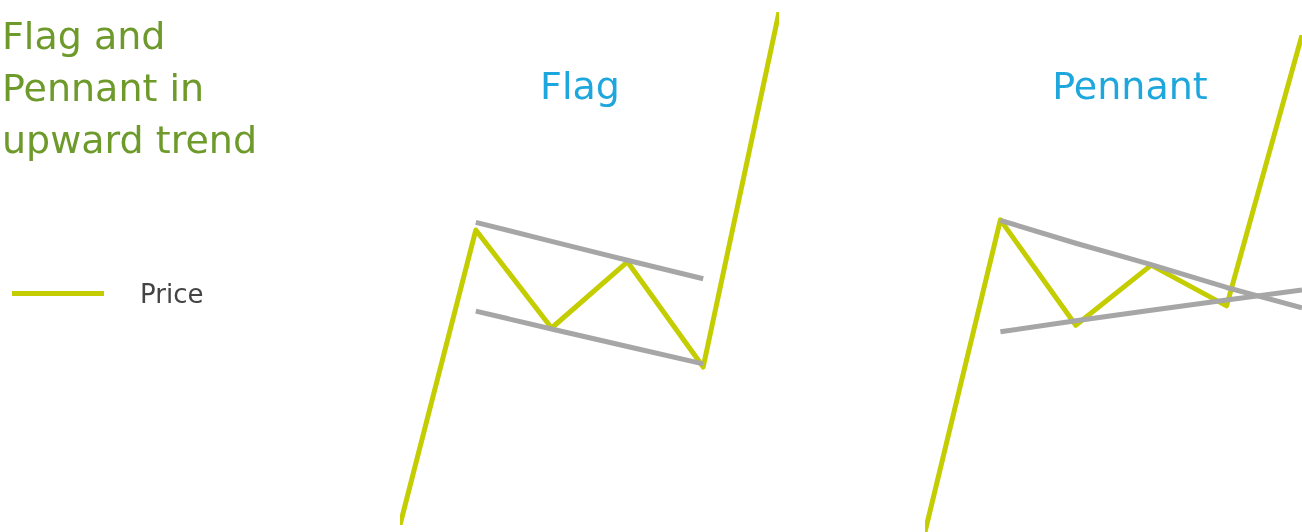 This screenshot has width=1302, height=532. Describe the element at coordinates (172, 294) in the screenshot. I see `legend-label: Price` at that location.